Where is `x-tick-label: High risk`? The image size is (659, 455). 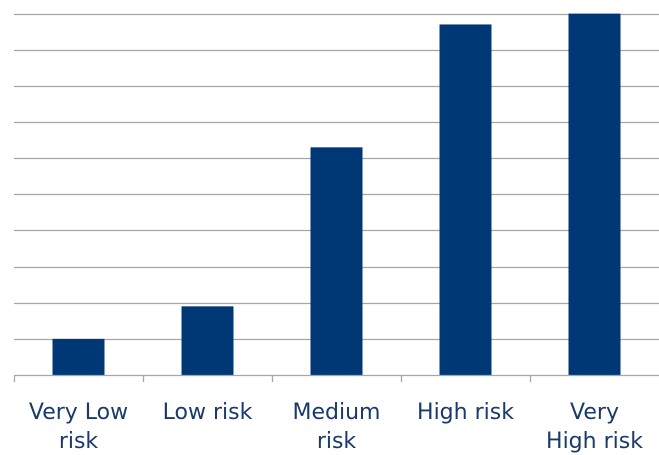
x-tick-label: High risk is located at coordinates (465, 412).